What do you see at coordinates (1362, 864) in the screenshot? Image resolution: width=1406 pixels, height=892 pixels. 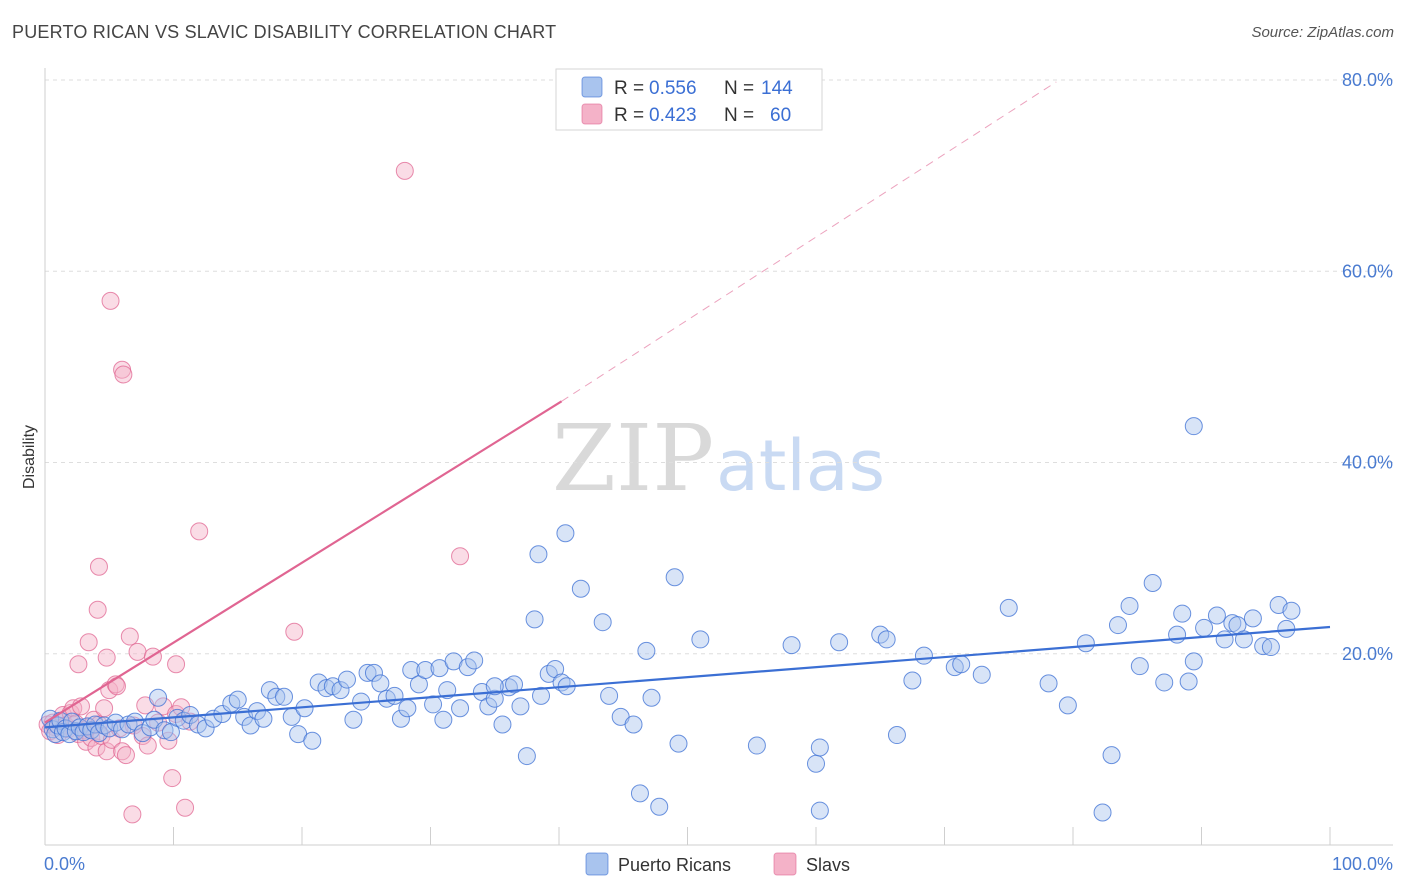 I see `x-tick-label-1: 100.0%` at bounding box center [1362, 864].